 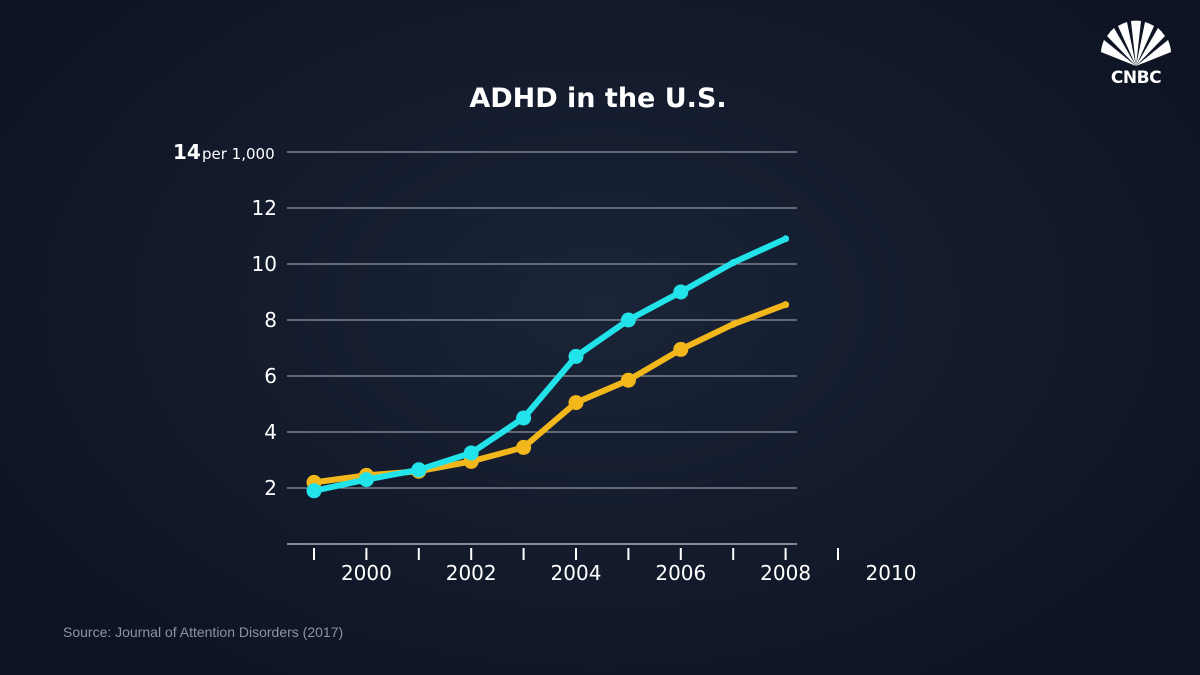 What do you see at coordinates (238, 154) in the screenshot?
I see `y-unit-label: per 1,000` at bounding box center [238, 154].